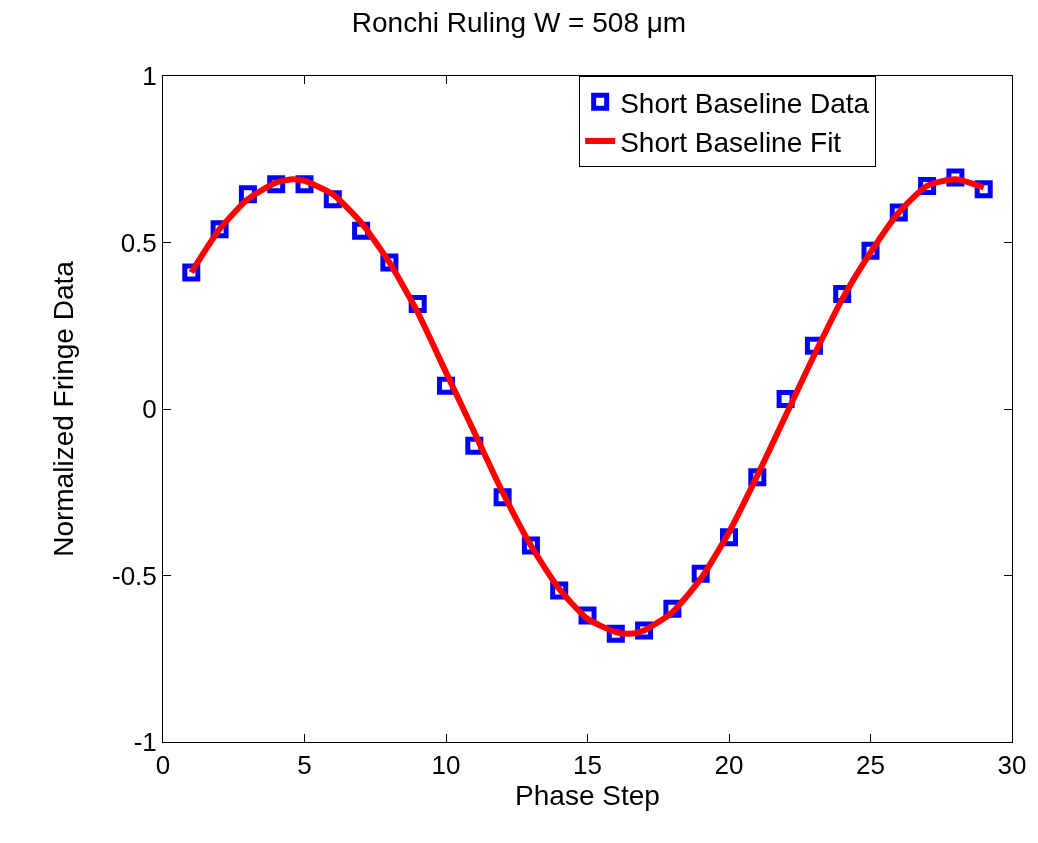  Describe the element at coordinates (138, 242) in the screenshot. I see `y-tick-label: 0.5` at that location.